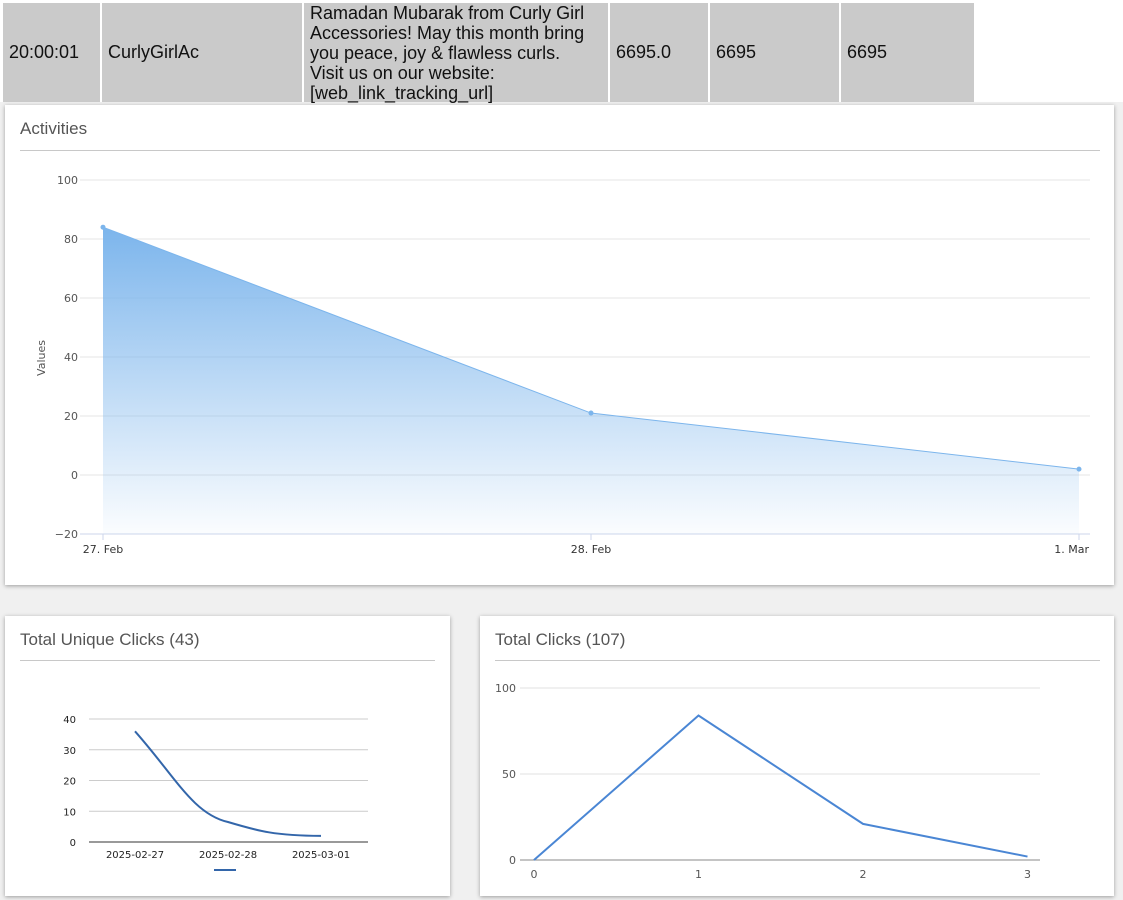 The image size is (1123, 900). What do you see at coordinates (534, 874) in the screenshot?
I see `x-tick-label: 0` at bounding box center [534, 874].